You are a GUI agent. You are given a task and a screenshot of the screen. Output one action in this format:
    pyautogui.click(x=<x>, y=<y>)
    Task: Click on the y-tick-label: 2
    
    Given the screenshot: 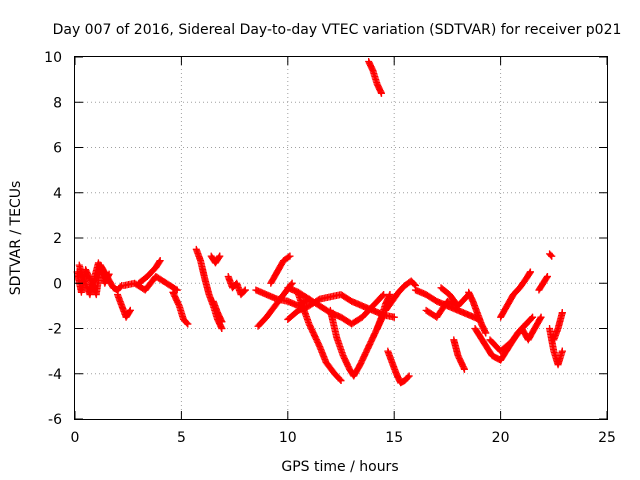 What is the action you would take?
    pyautogui.click(x=57, y=239)
    